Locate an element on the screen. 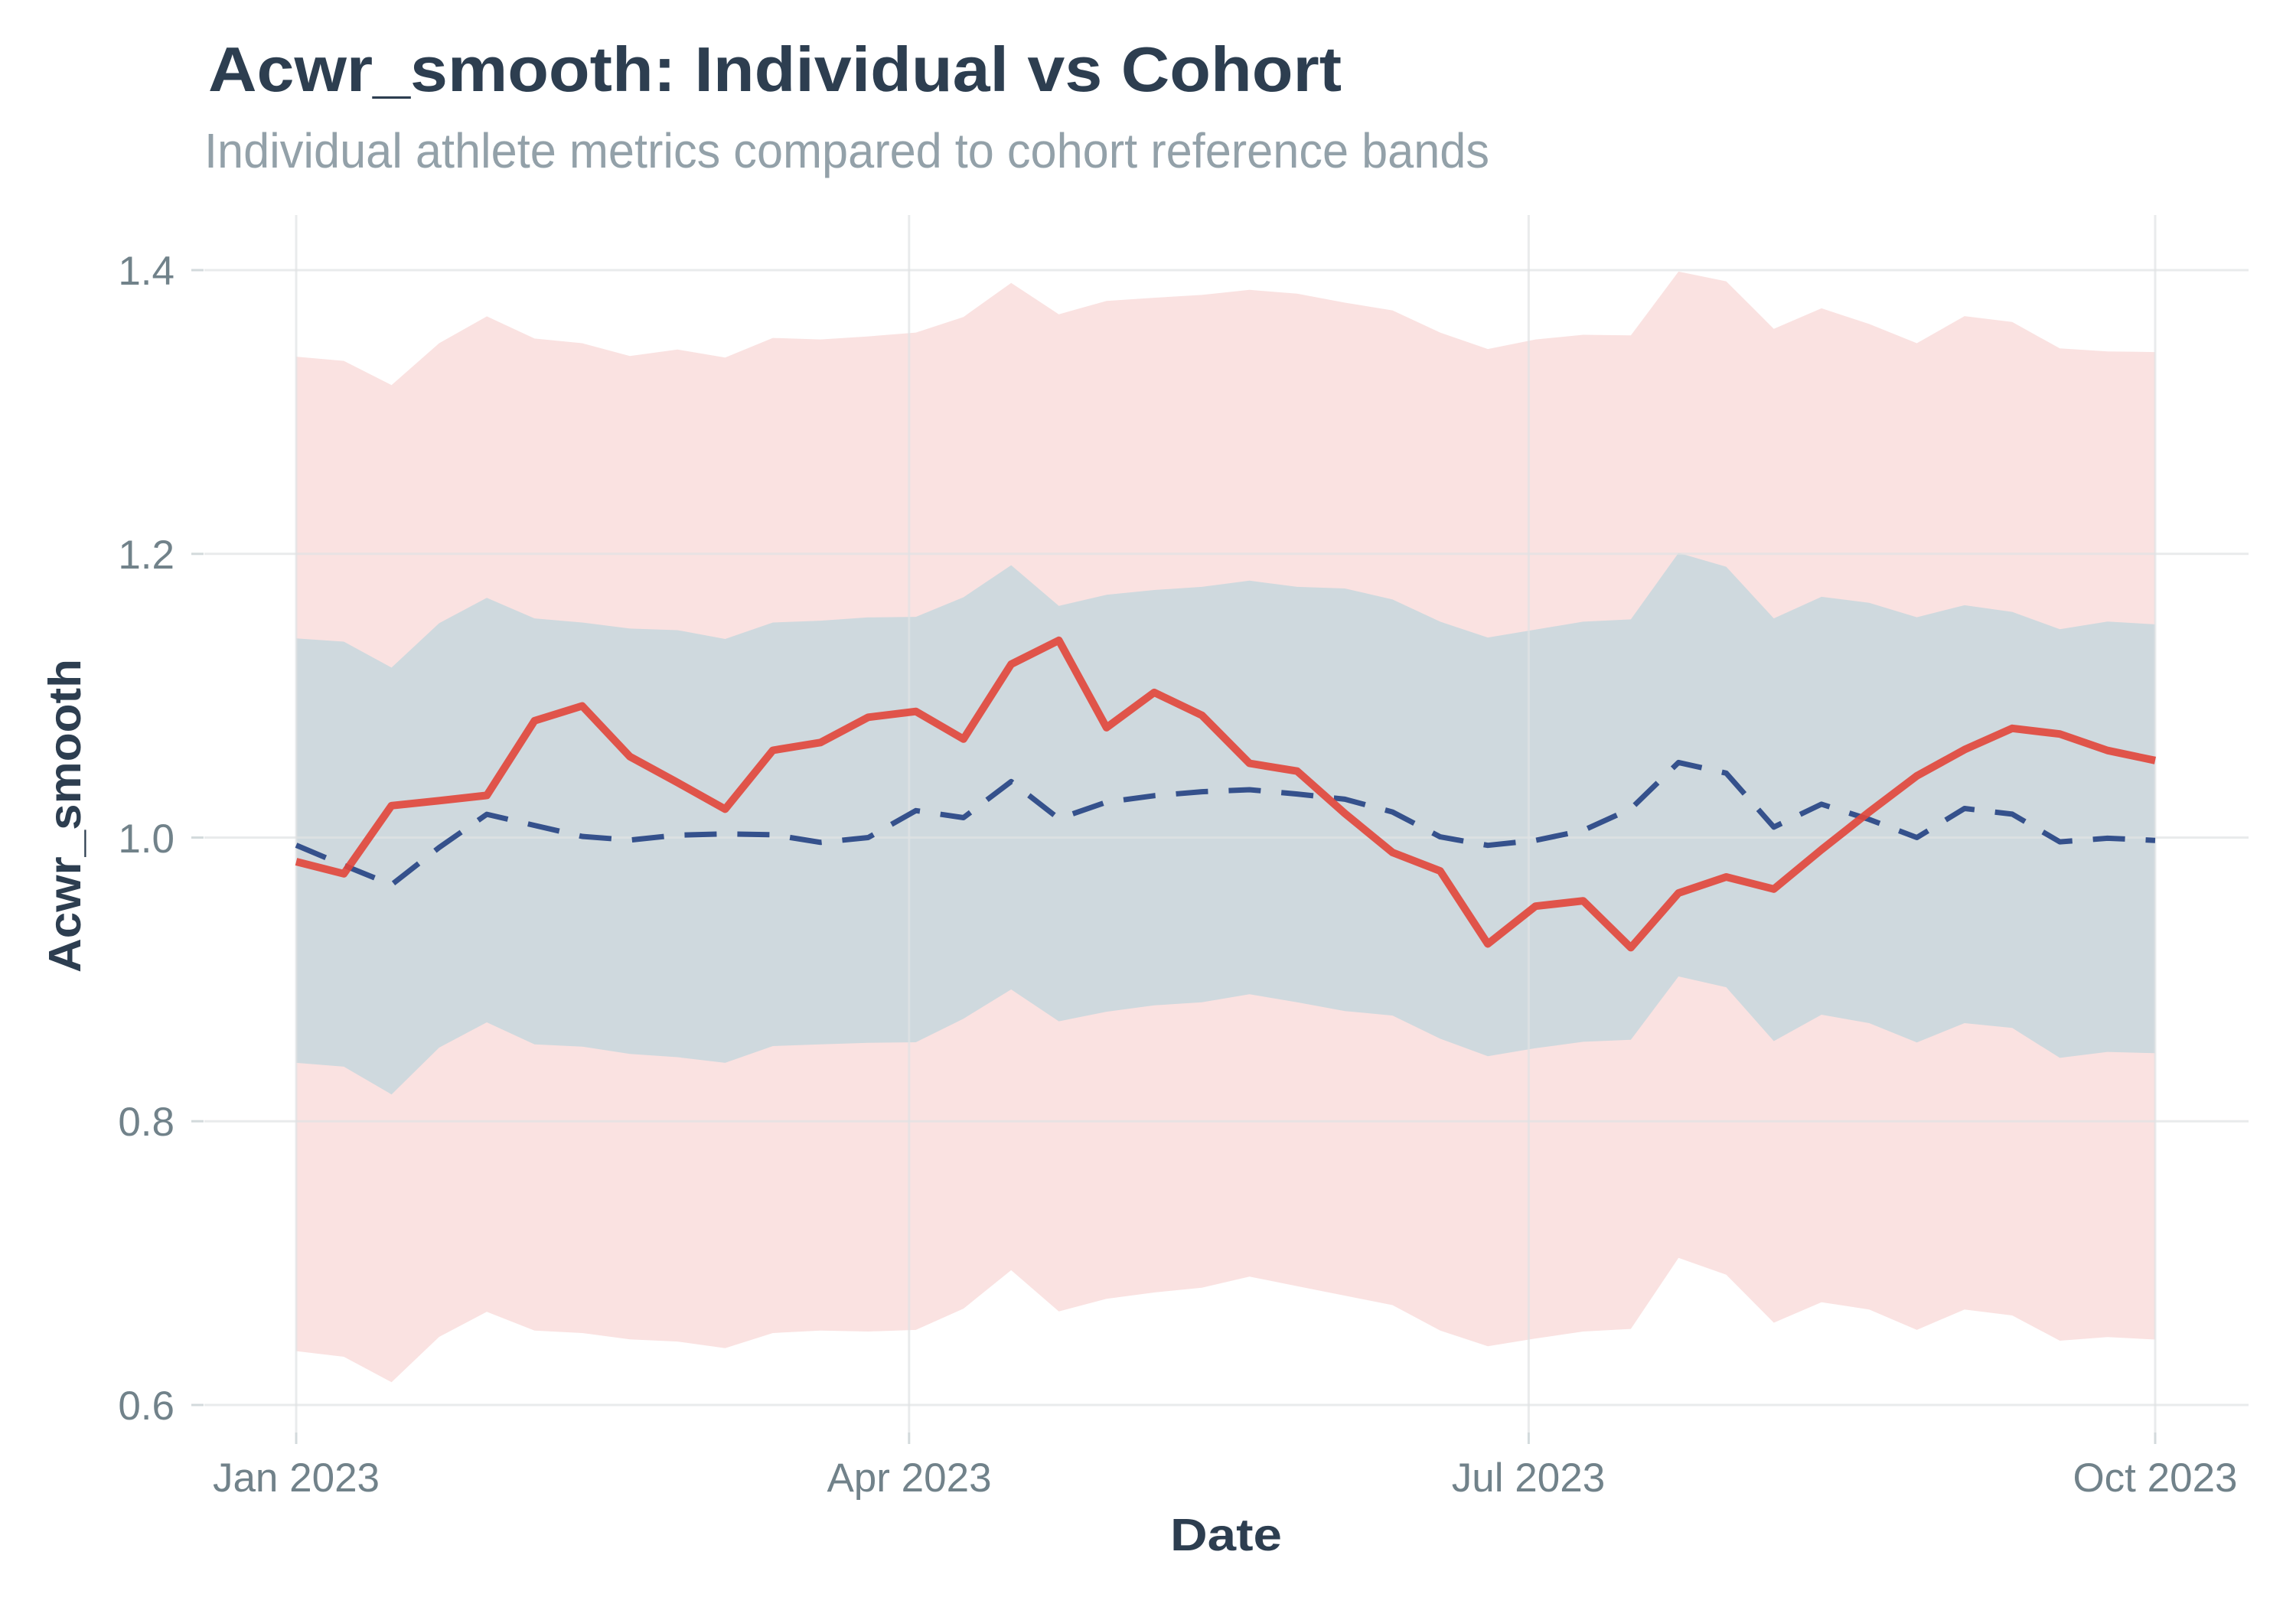 This screenshot has height=1607, width=2296. svg-text: 1.4 is located at coordinates (146, 271).